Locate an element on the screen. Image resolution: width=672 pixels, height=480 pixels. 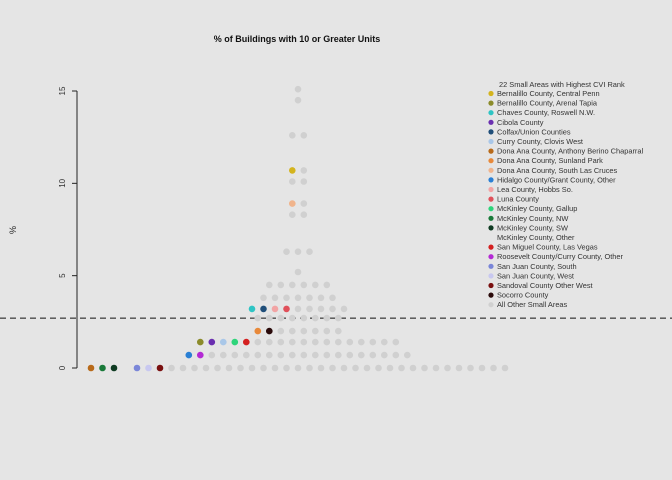
legend-item-label: Roosevelt County/Curry County, Other is located at coordinates (560, 256).